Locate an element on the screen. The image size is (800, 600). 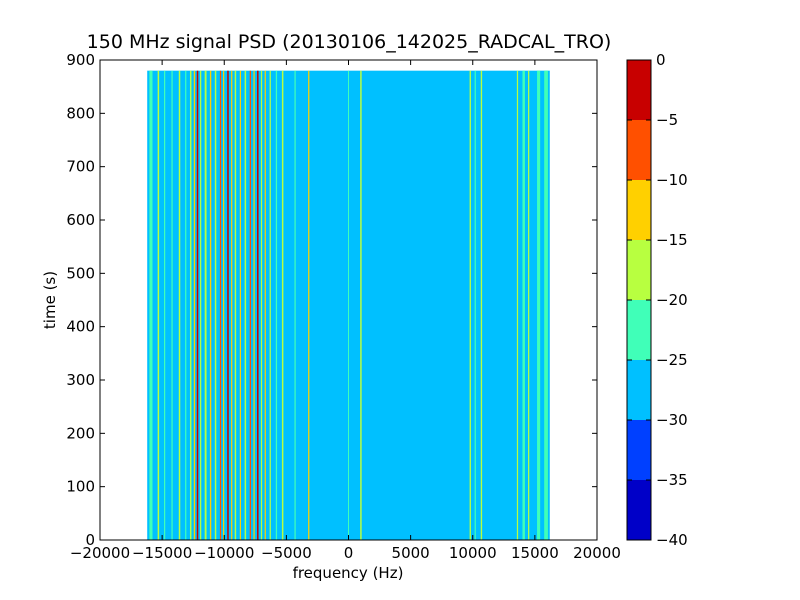
y-tick-label: 700 is located at coordinates (80, 167).